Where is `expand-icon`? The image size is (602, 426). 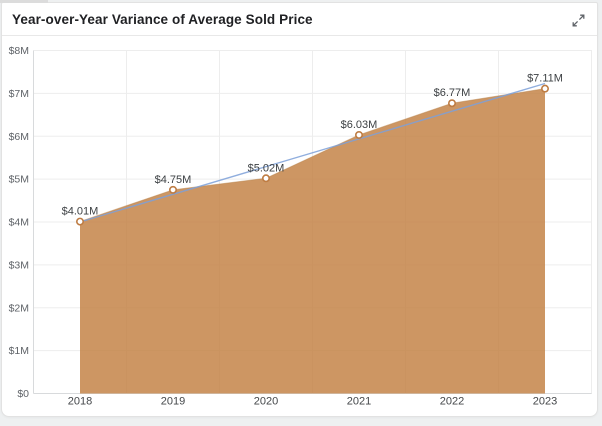 expand-icon is located at coordinates (578, 20).